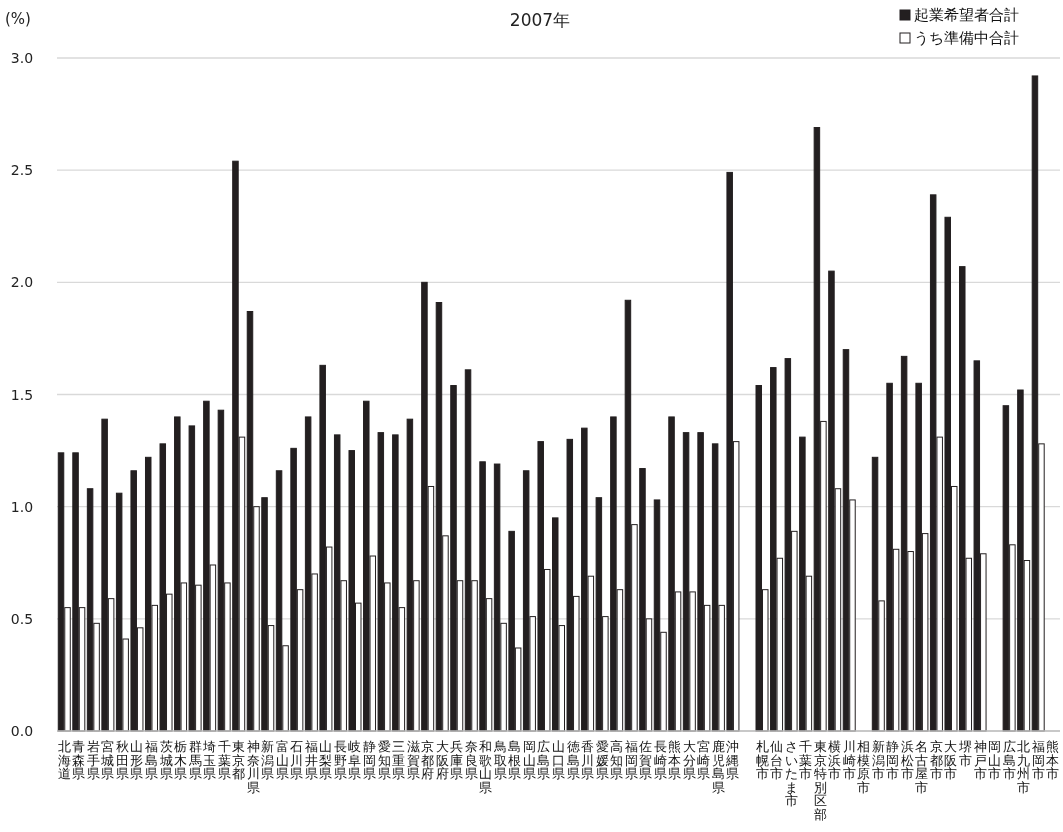 The image size is (1063, 832). I want to click on x-tick-label: 東京特別区部, so click(820, 780).